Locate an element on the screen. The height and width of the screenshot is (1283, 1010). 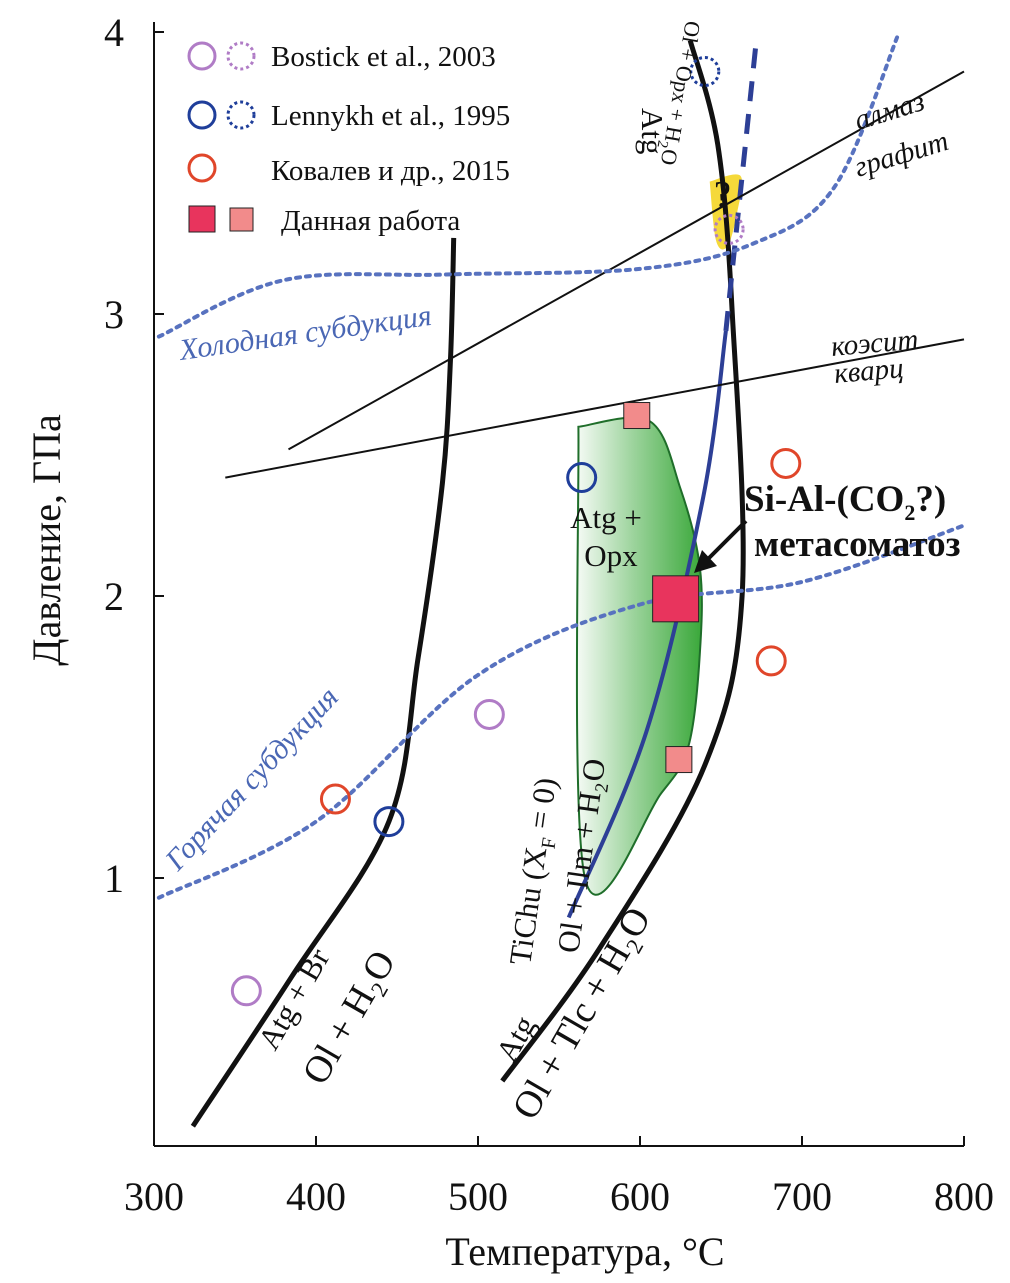
legend-label-lennykh: Lennykh et al., 1995 is located at coordinates (390, 116).